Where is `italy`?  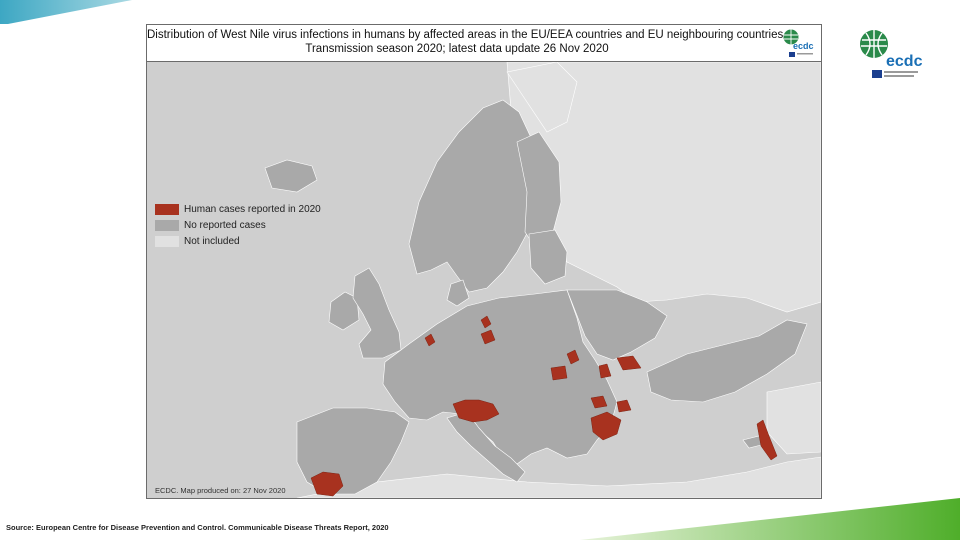 italy is located at coordinates (486, 447).